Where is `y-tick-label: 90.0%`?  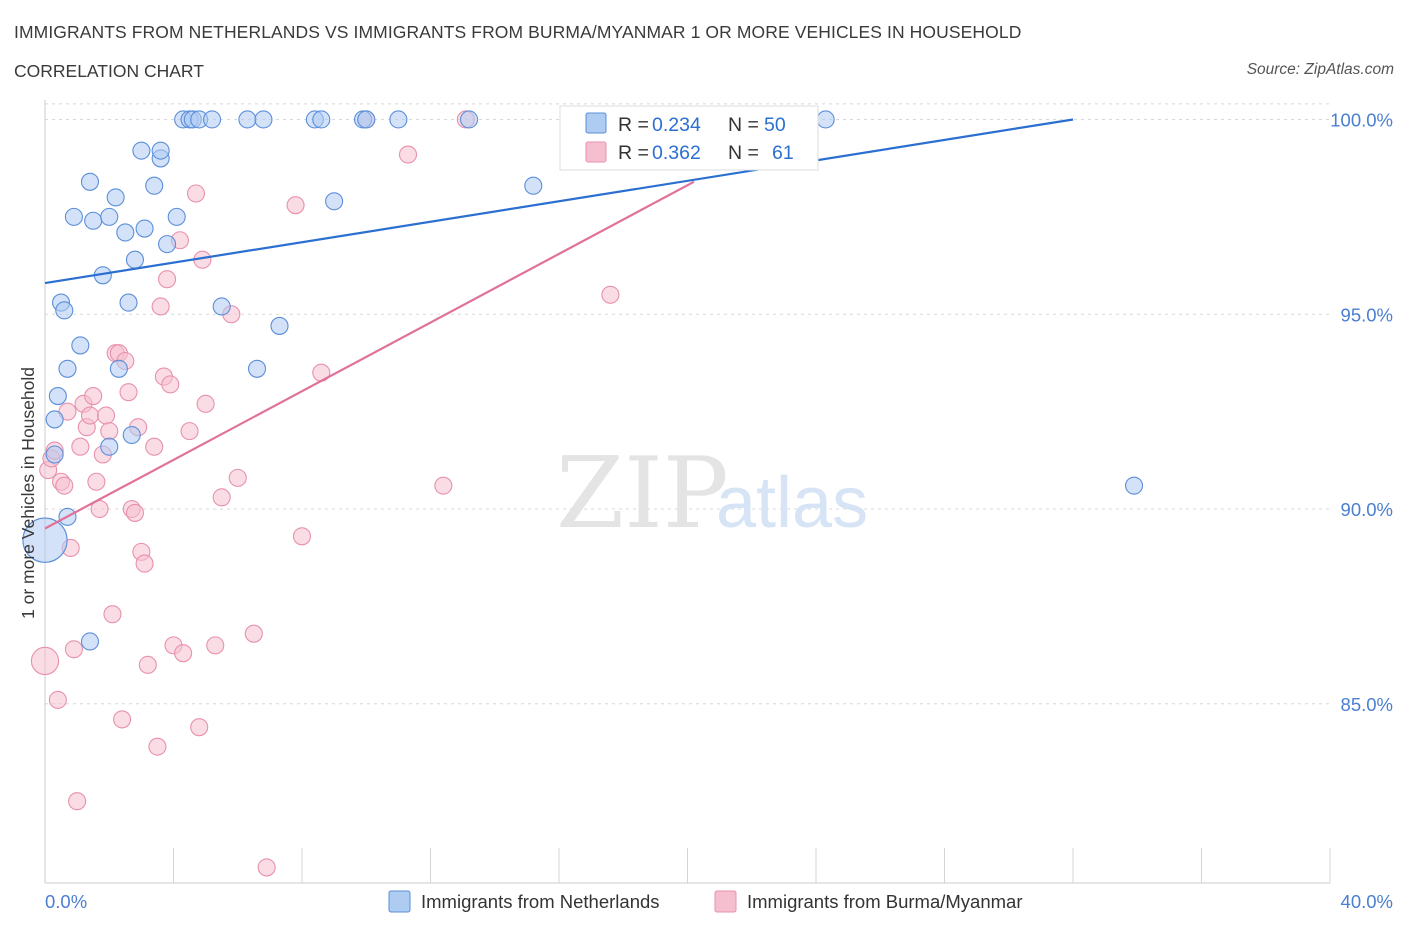
y-tick-label: 90.0% is located at coordinates (1367, 509).